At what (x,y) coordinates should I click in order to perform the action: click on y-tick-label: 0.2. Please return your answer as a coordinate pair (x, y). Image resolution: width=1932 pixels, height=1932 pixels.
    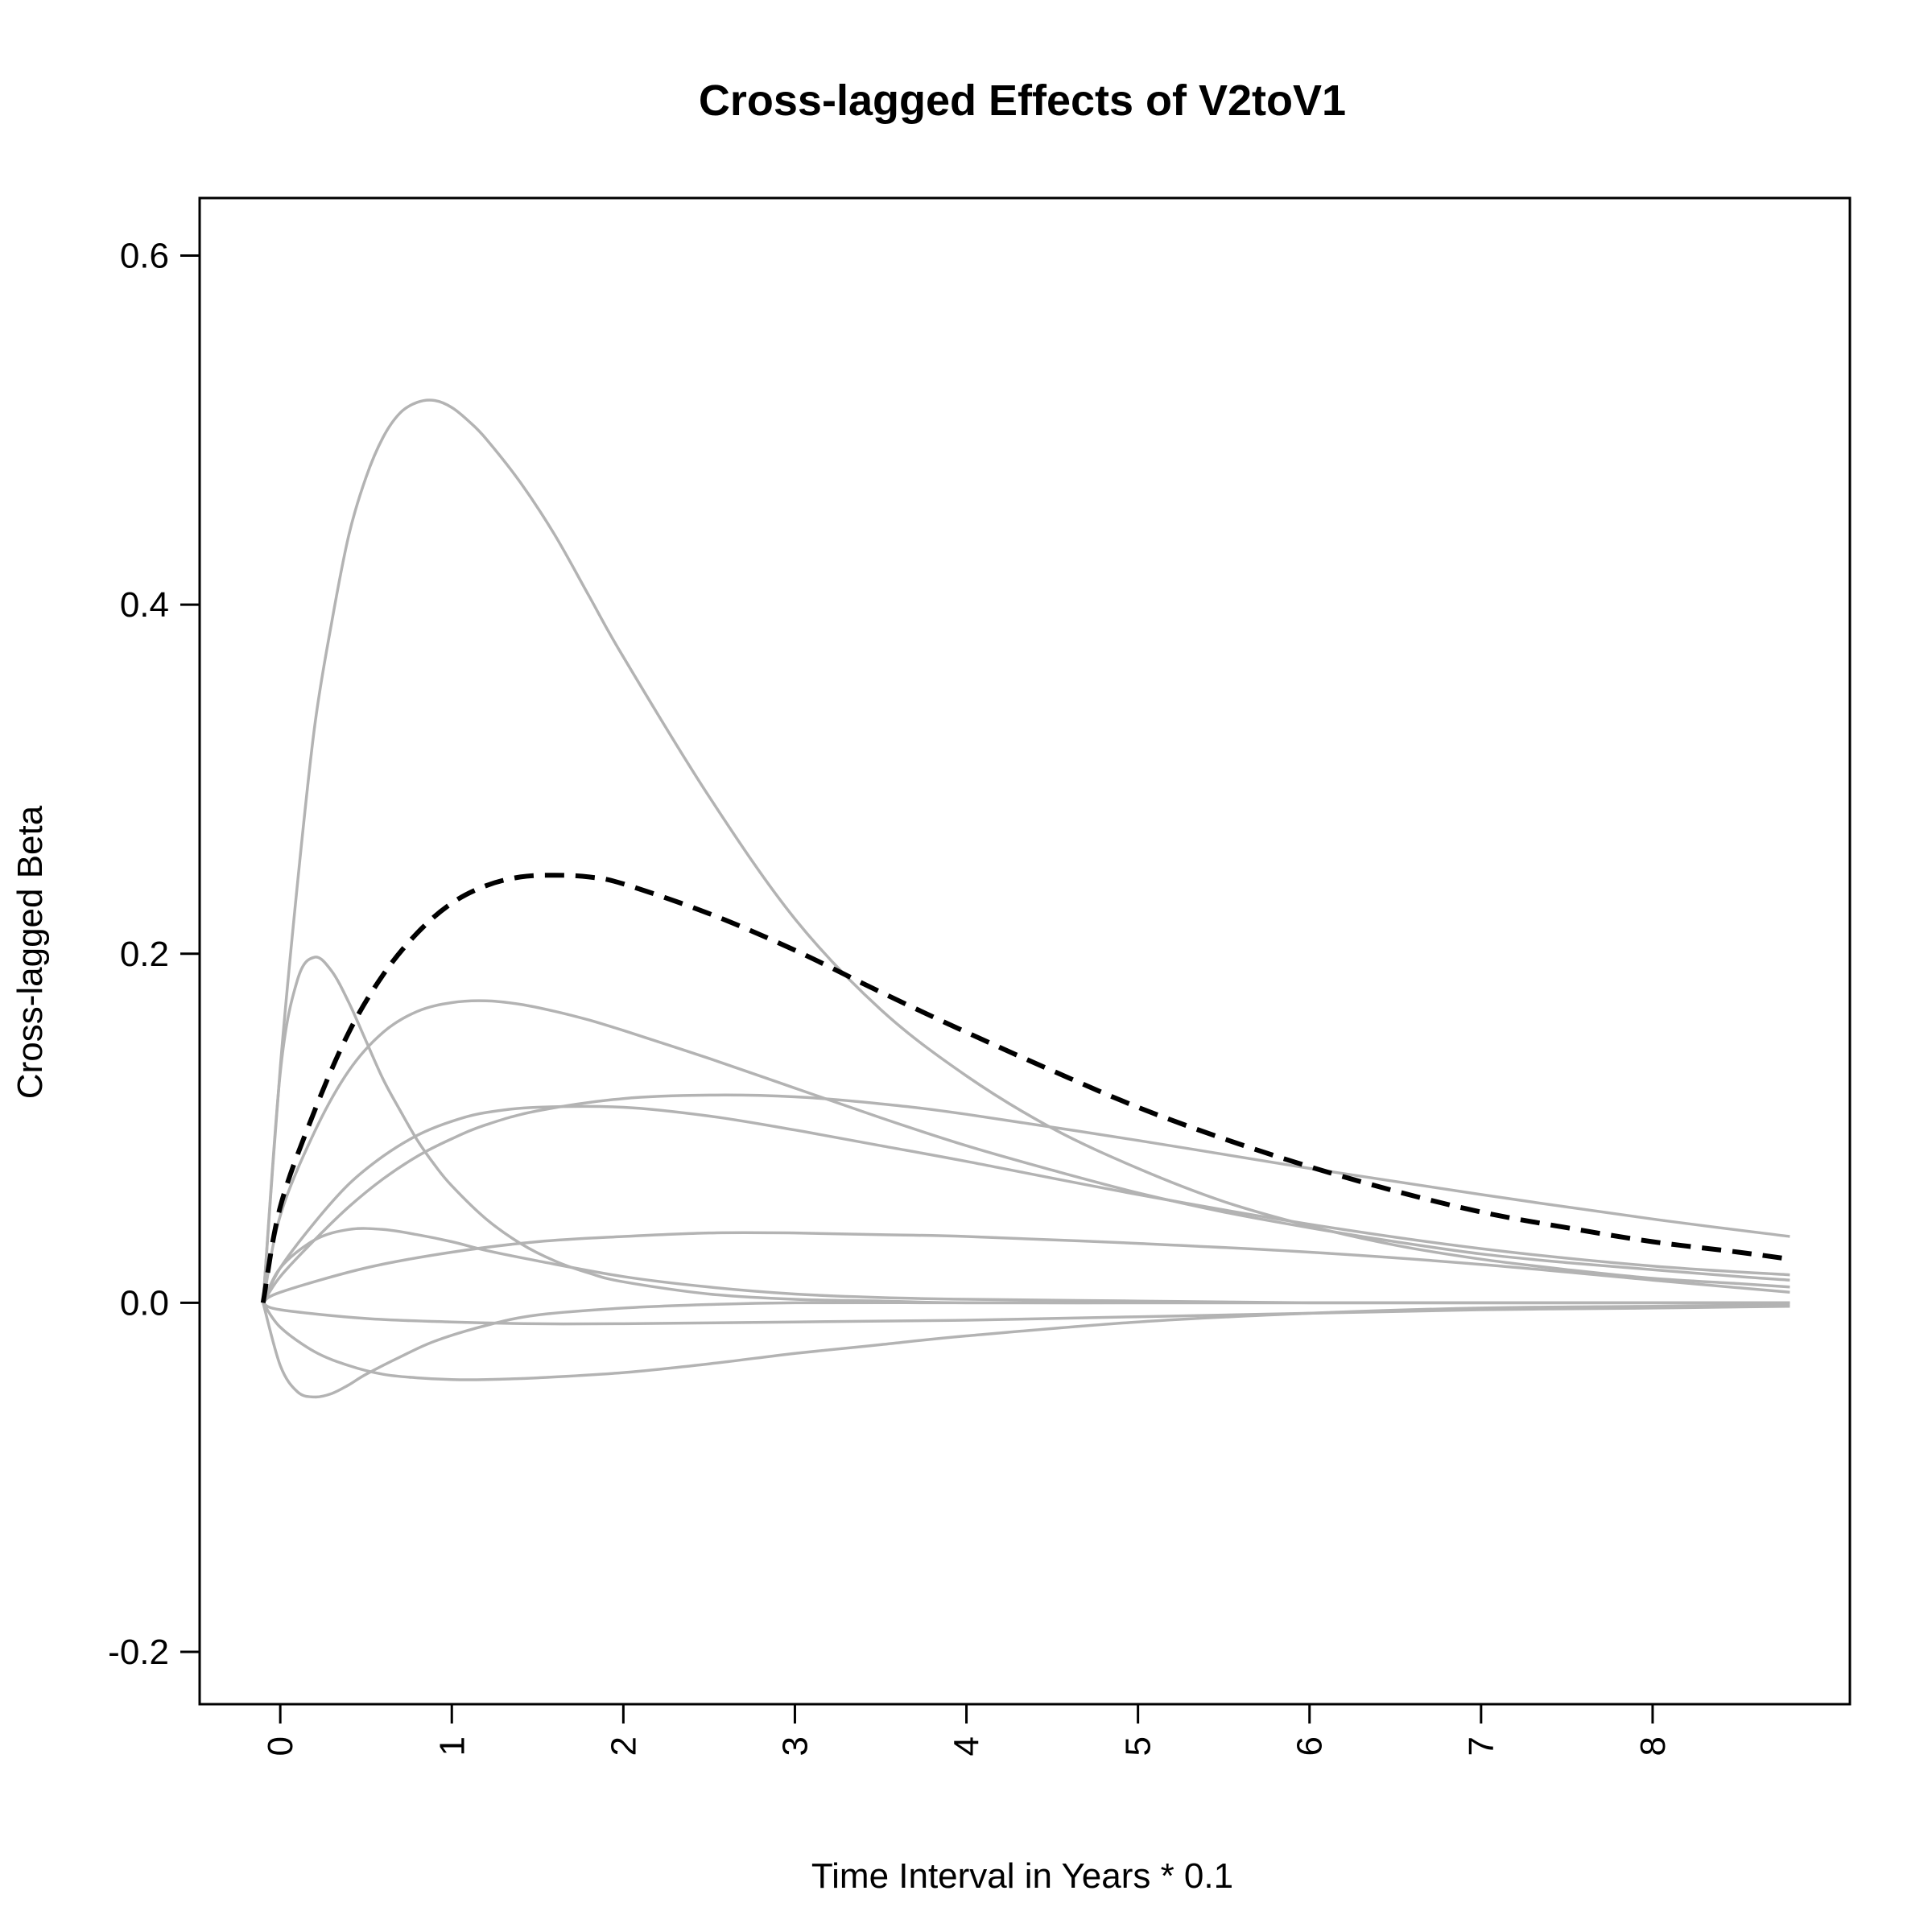
    Looking at the image, I should click on (144, 954).